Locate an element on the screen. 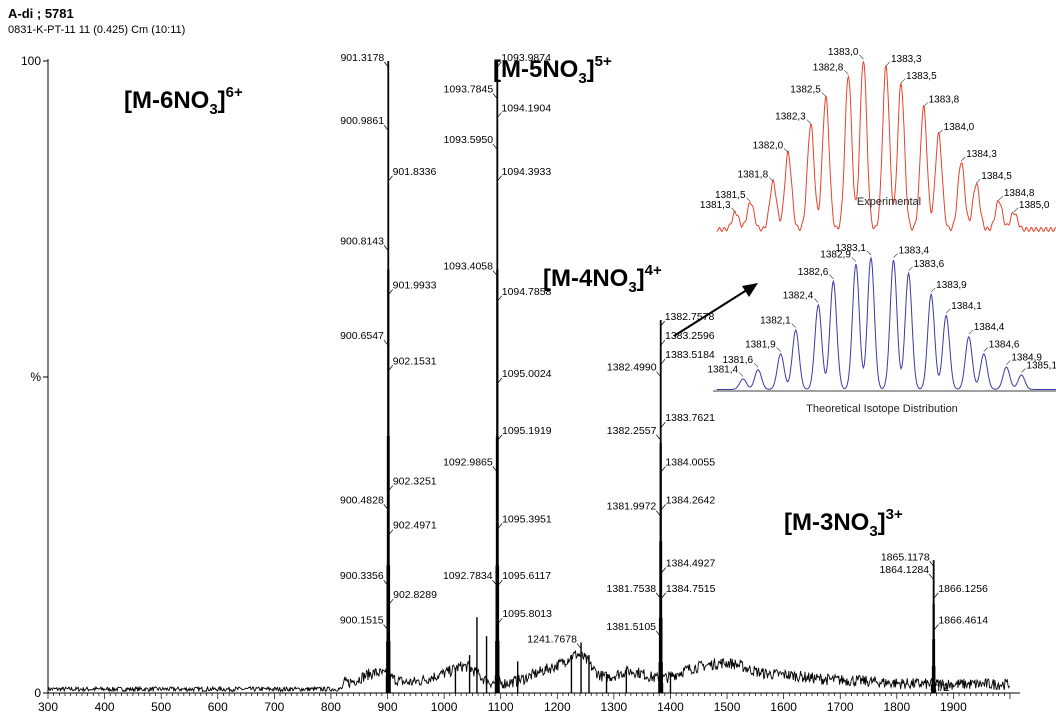 The height and width of the screenshot is (714, 1056). ion-superscript: 6+ is located at coordinates (234, 92).